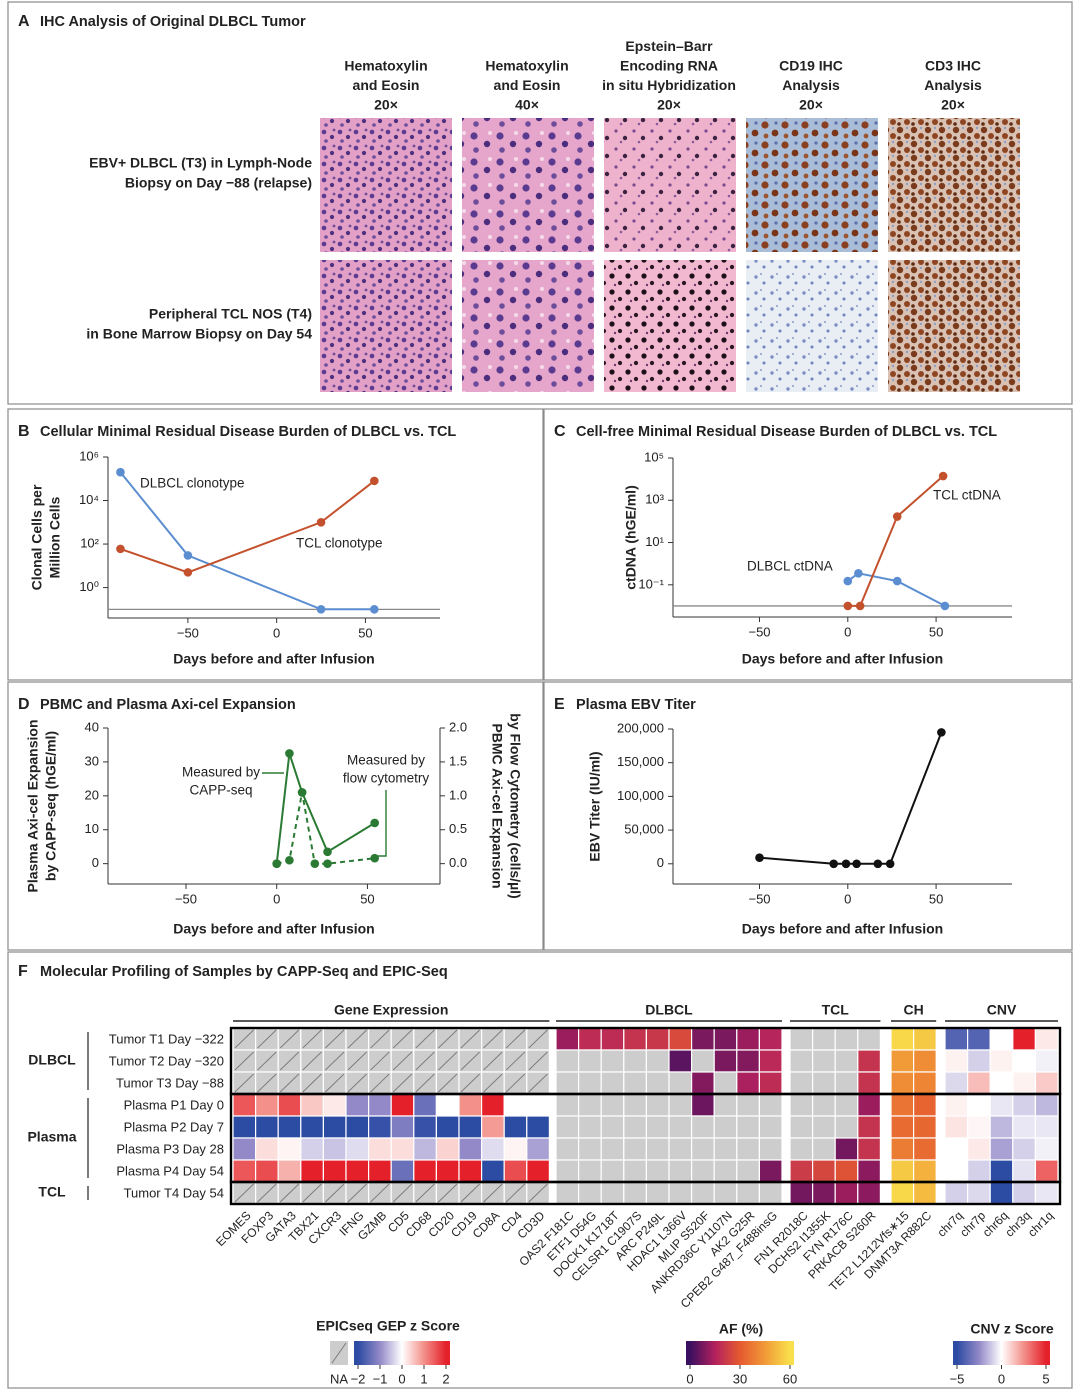  I want to click on row-label: Plasma P3 Day 28, so click(170, 1148).